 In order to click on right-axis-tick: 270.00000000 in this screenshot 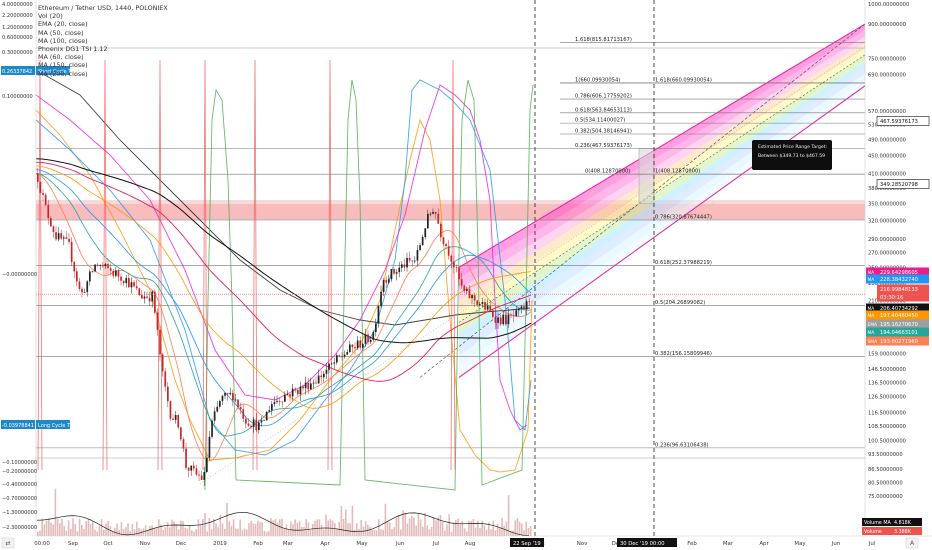, I will do `click(887, 254)`.